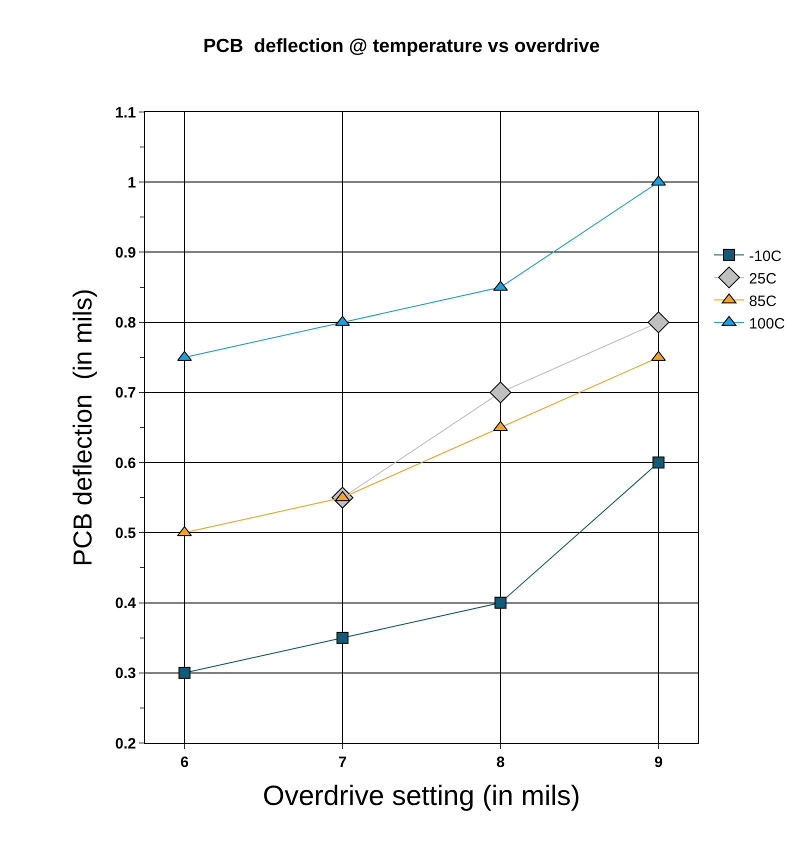  What do you see at coordinates (125, 673) in the screenshot?
I see `y-tick-label: 0.3` at bounding box center [125, 673].